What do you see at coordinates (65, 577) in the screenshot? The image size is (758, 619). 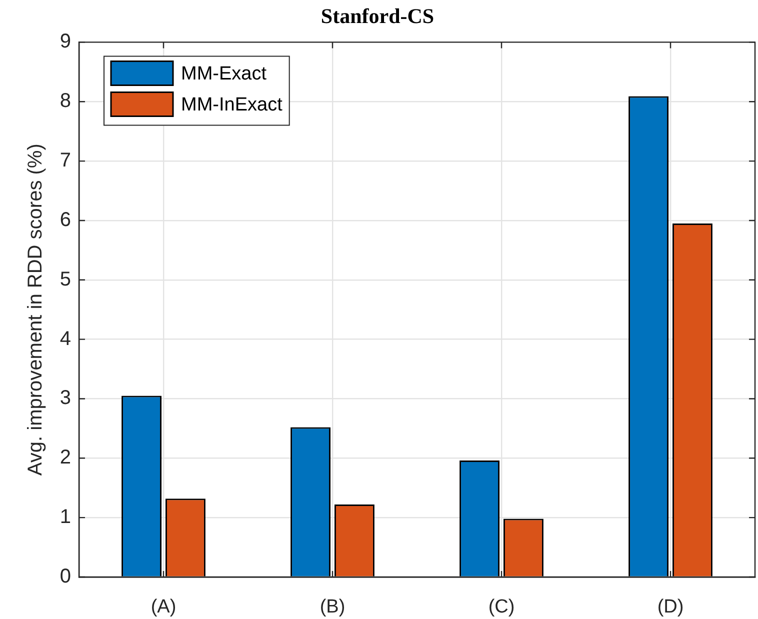 I see `y-tick-label: 0` at bounding box center [65, 577].